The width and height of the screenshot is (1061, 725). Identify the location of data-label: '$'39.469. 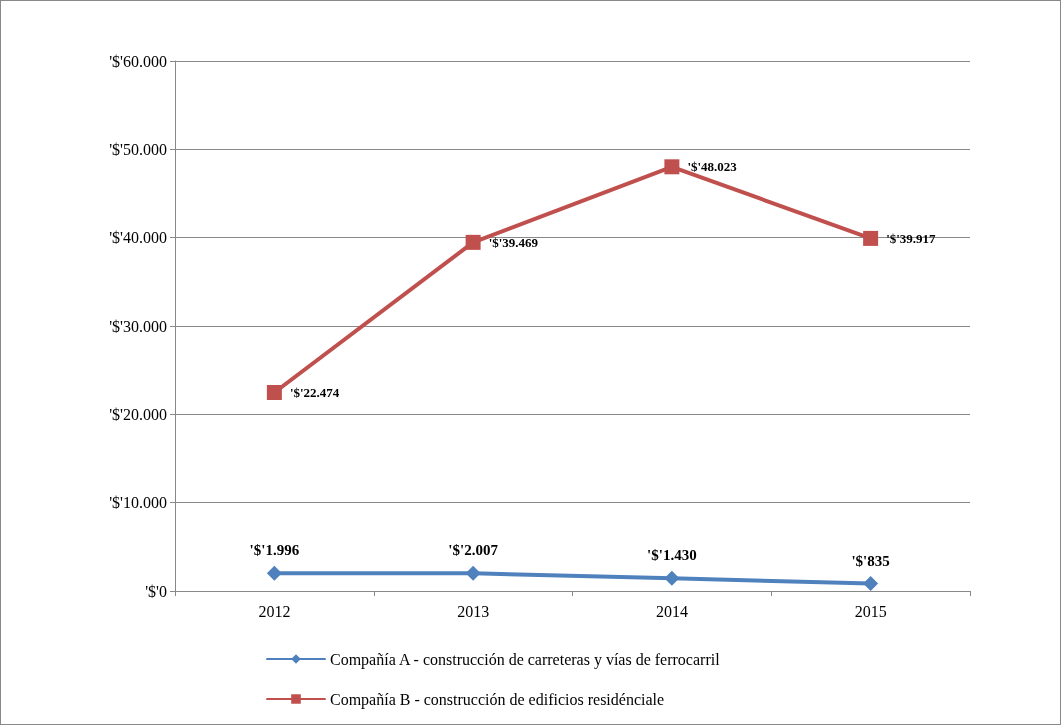
(513, 242).